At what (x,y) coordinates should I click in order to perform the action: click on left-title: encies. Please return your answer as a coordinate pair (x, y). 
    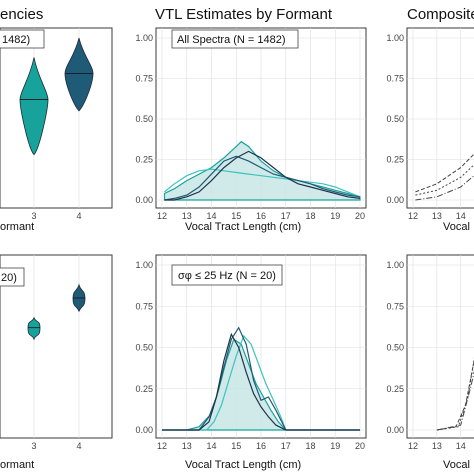
    Looking at the image, I should click on (21, 14).